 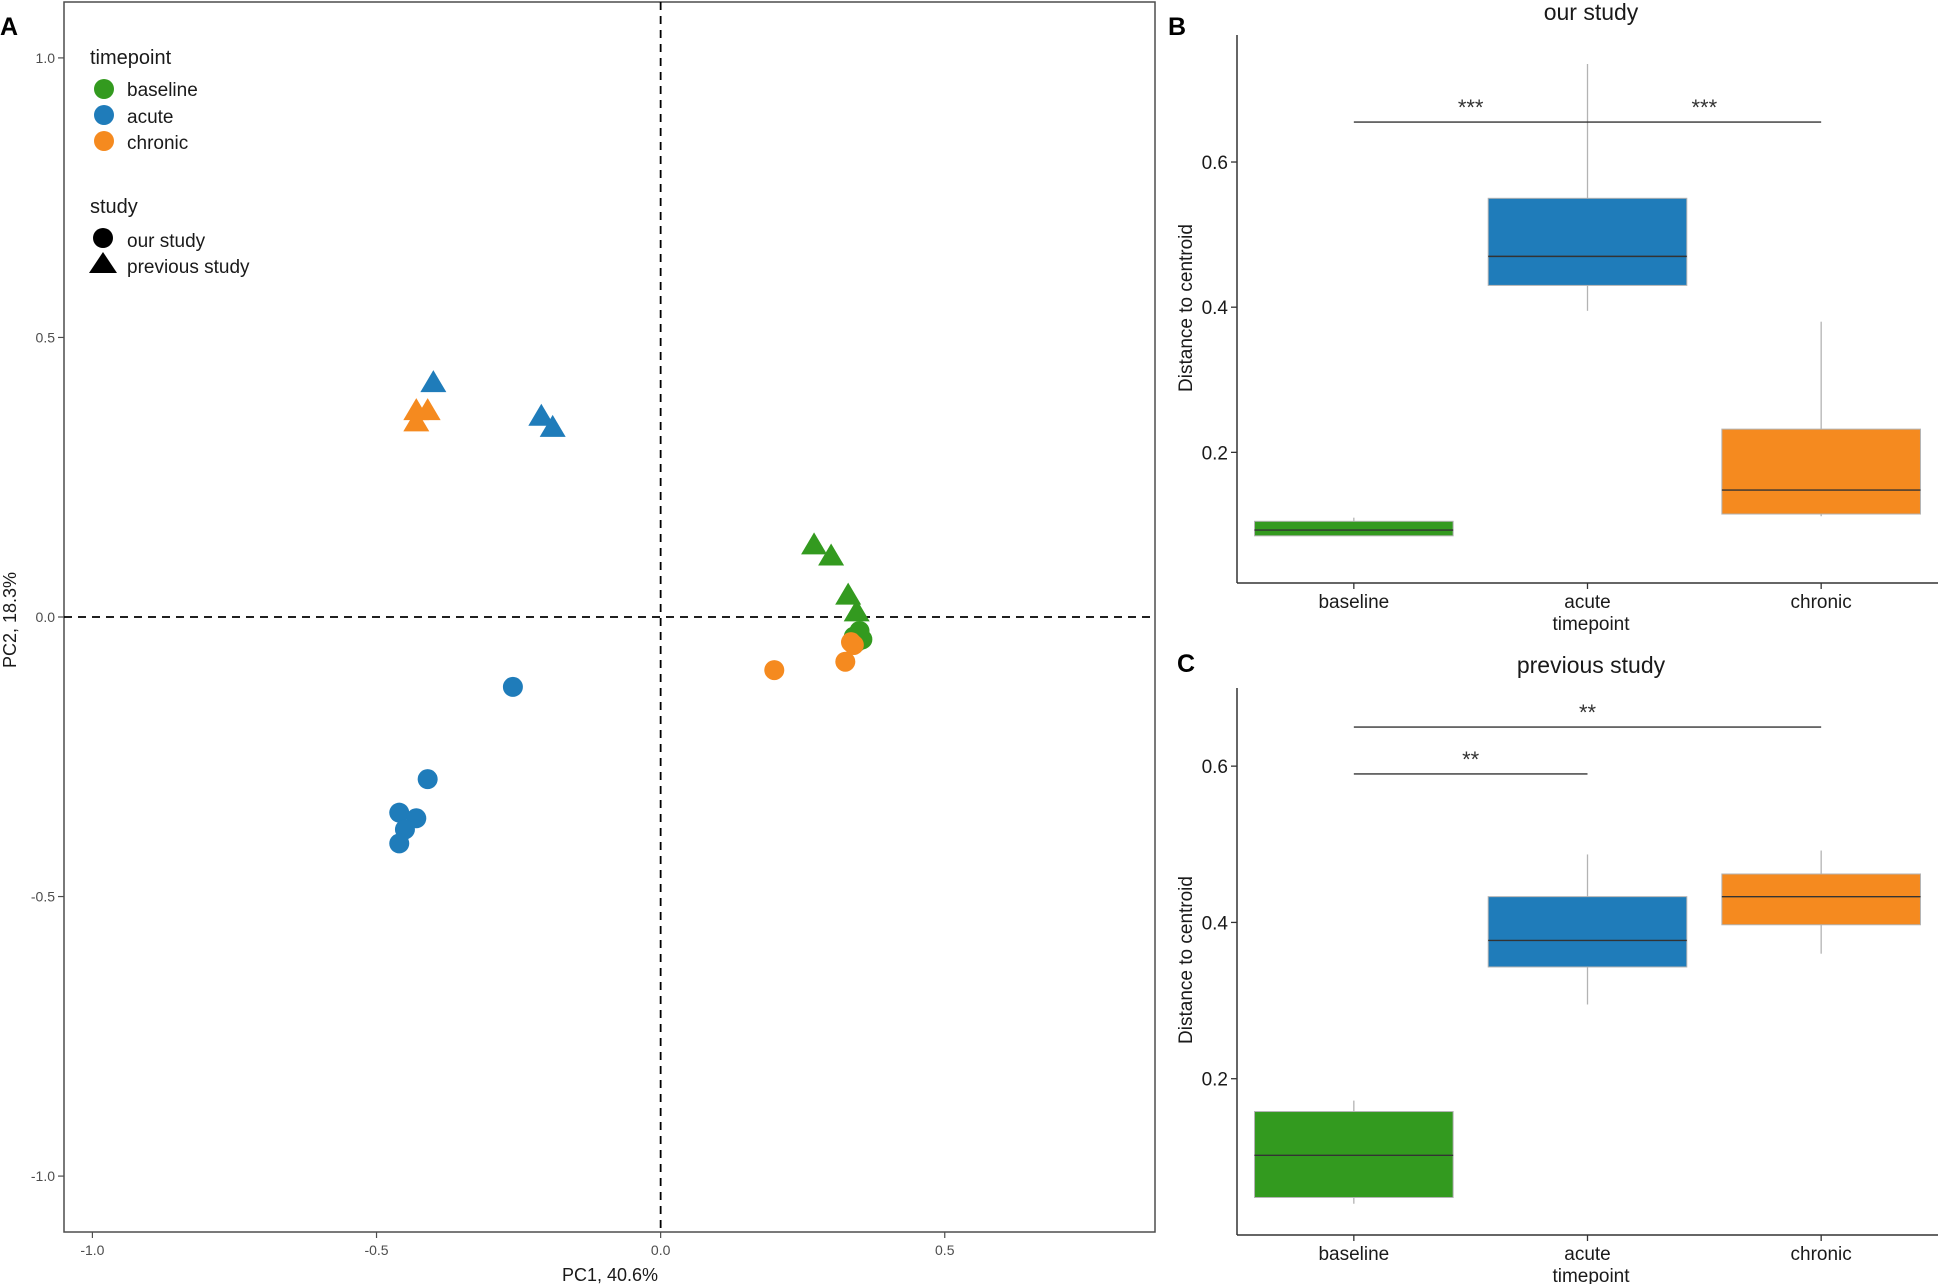 What do you see at coordinates (104, 141) in the screenshot?
I see `legend-chronic-swatch` at bounding box center [104, 141].